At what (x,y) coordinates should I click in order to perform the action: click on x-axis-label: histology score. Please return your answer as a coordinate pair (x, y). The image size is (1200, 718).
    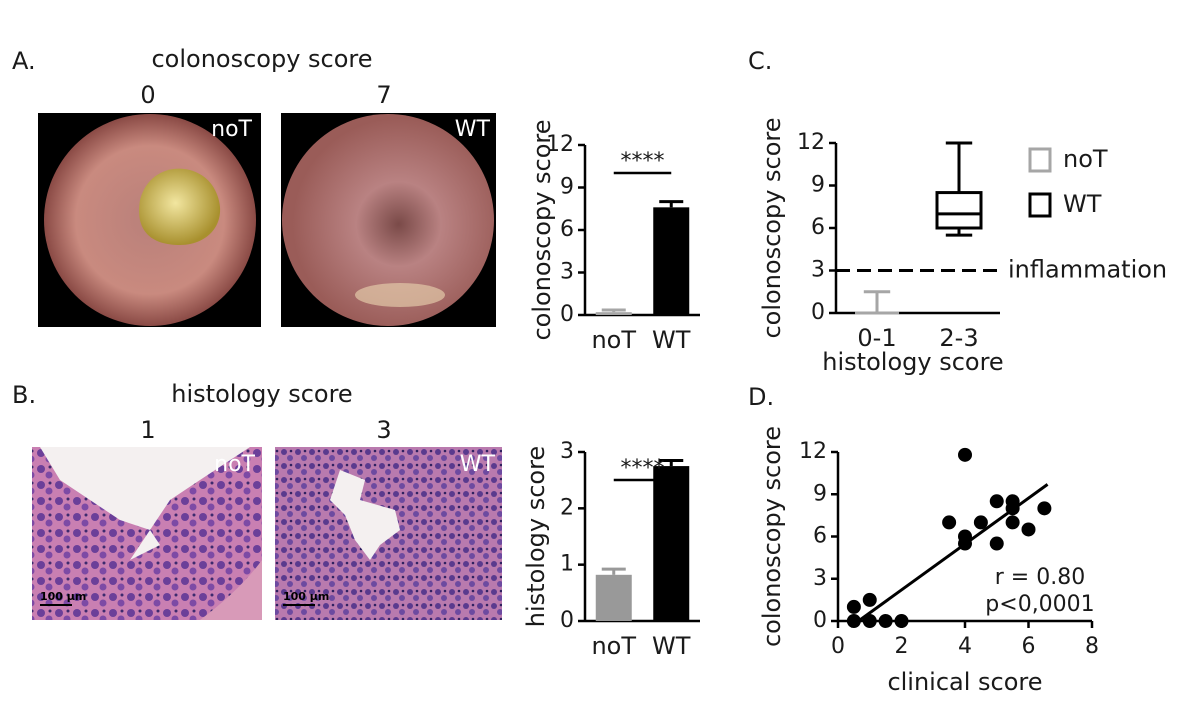
    Looking at the image, I should click on (912, 362).